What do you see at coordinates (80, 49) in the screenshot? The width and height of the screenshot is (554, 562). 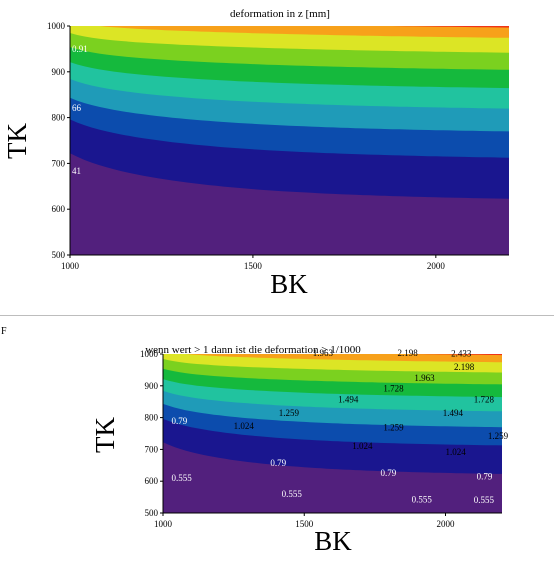 I see `contour-edge-label: 0.91` at bounding box center [80, 49].